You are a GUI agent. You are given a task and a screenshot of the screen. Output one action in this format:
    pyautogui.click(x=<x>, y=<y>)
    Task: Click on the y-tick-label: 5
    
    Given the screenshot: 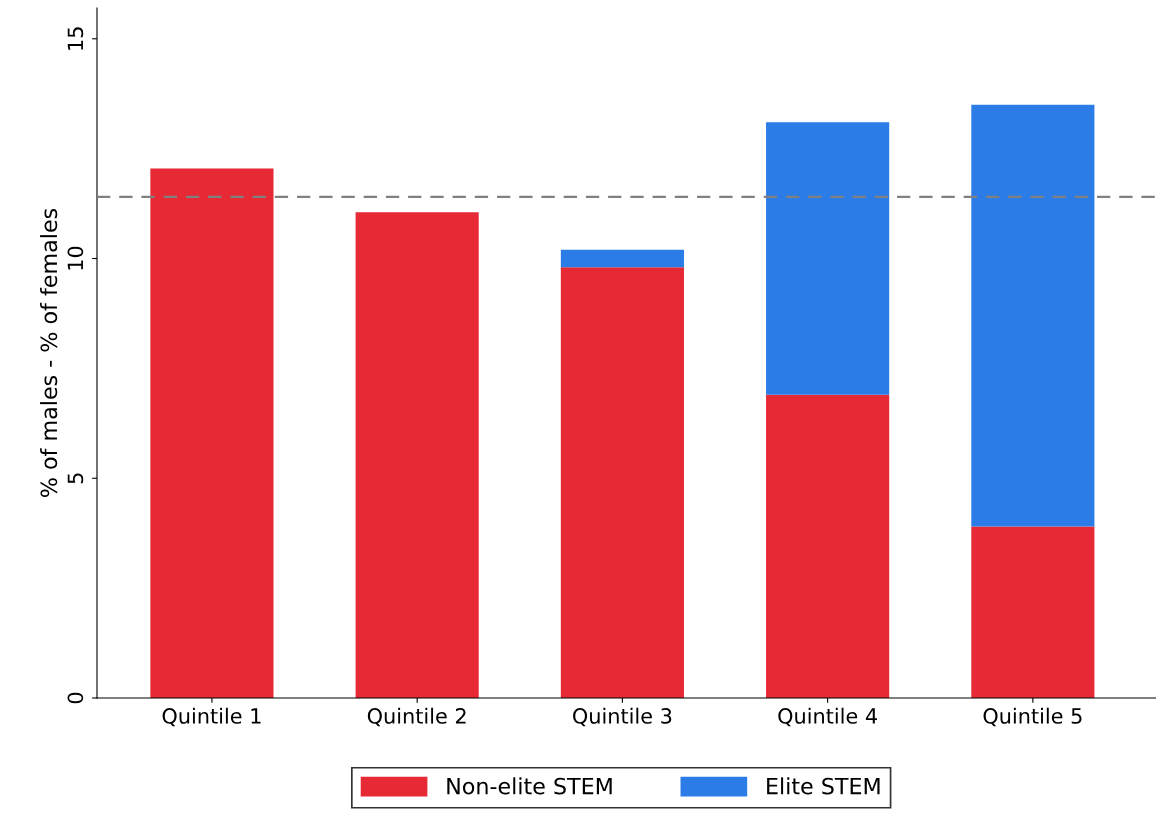 What is the action you would take?
    pyautogui.click(x=75, y=478)
    